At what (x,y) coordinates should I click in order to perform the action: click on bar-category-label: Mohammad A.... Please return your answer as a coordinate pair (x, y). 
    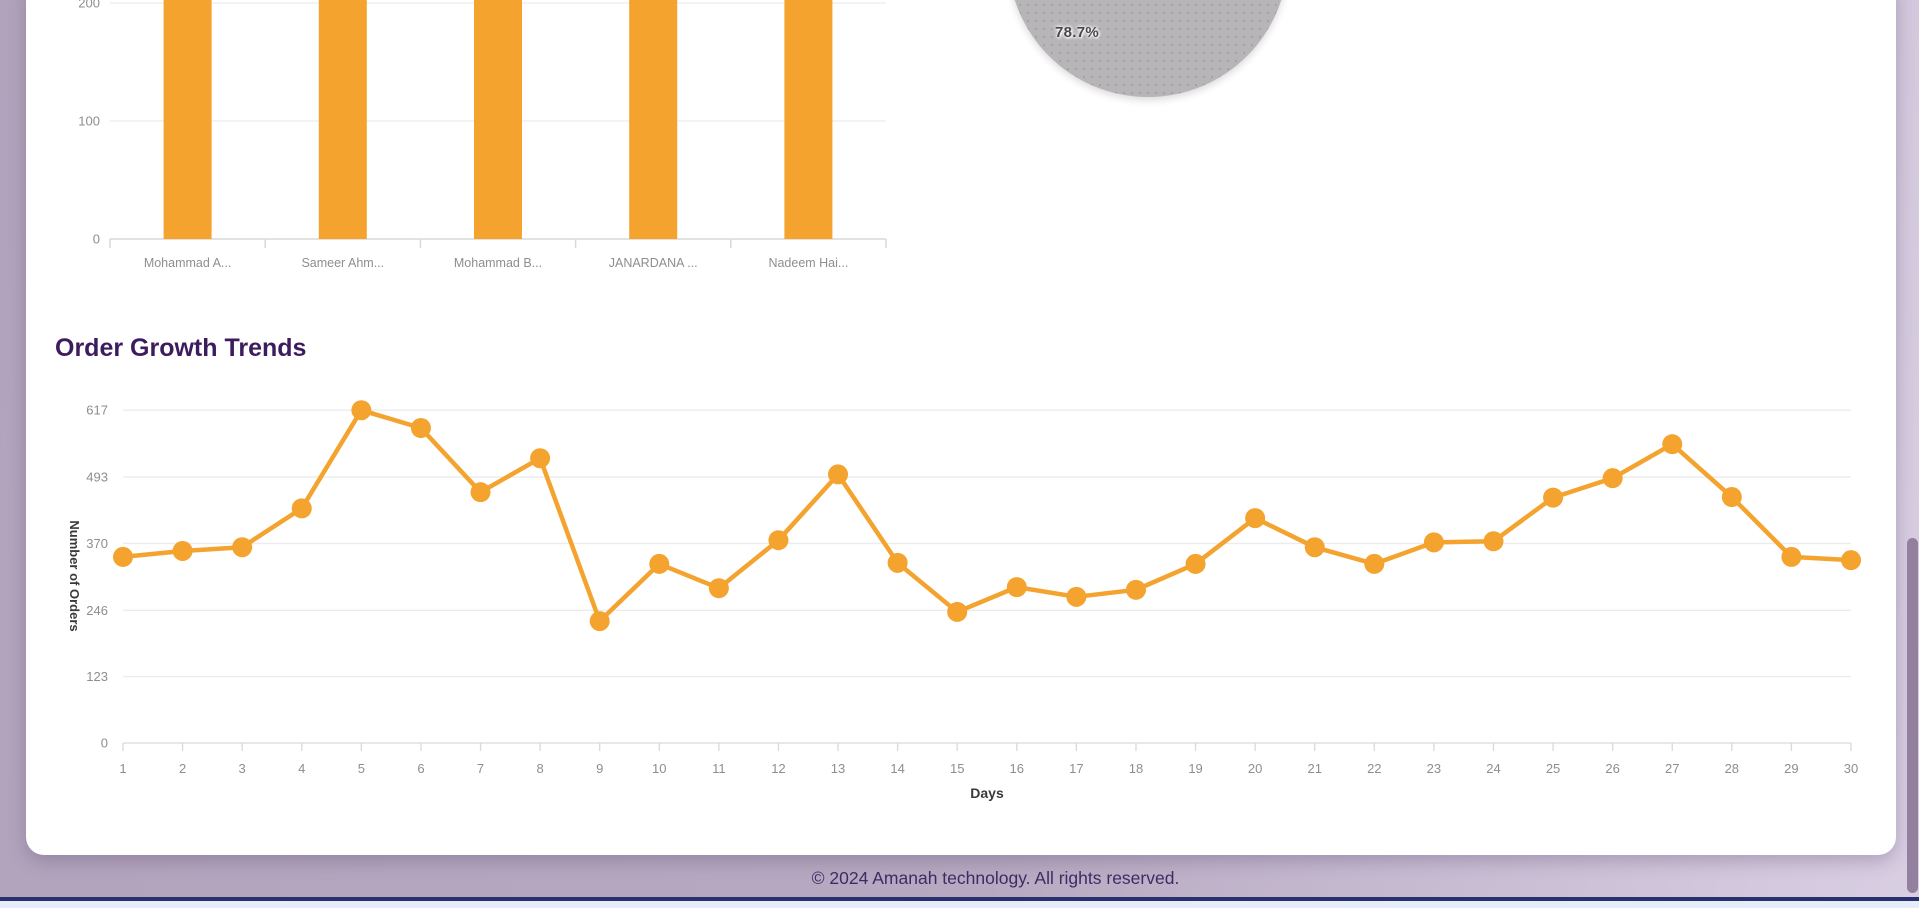
    Looking at the image, I should click on (188, 263).